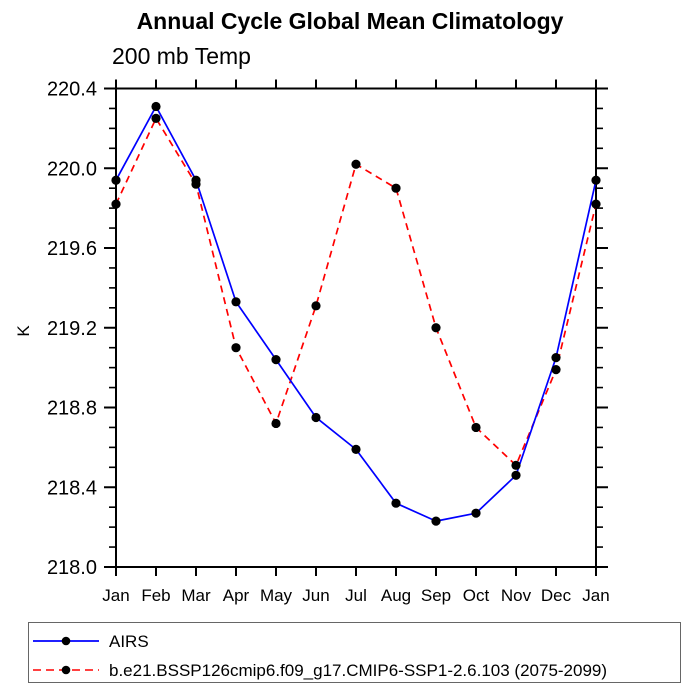 The image size is (700, 700). I want to click on x-tick-label: Mar, so click(196, 595).